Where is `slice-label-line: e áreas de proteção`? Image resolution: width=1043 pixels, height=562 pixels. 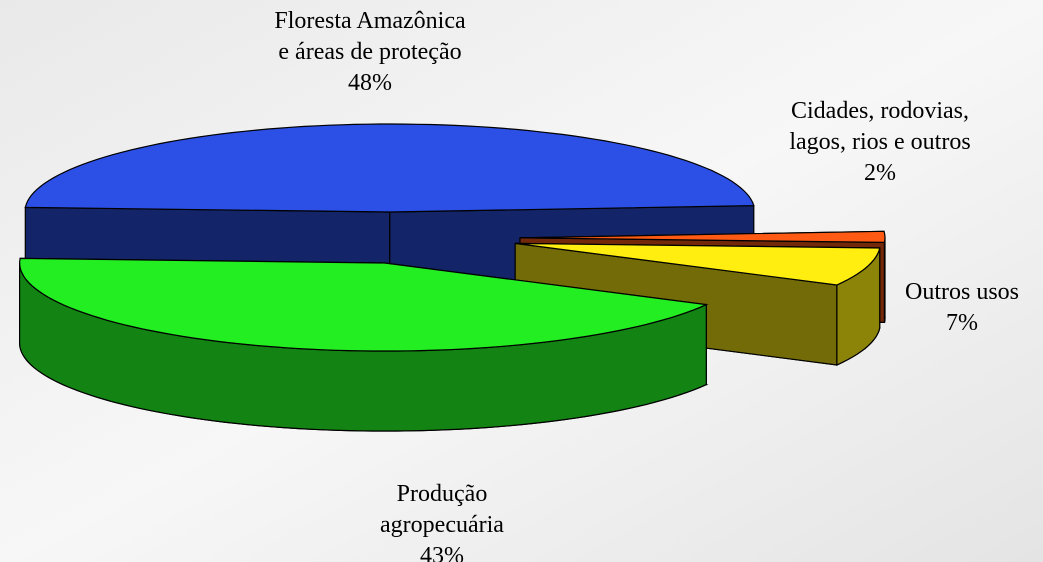
slice-label-line: e áreas de proteção is located at coordinates (369, 52).